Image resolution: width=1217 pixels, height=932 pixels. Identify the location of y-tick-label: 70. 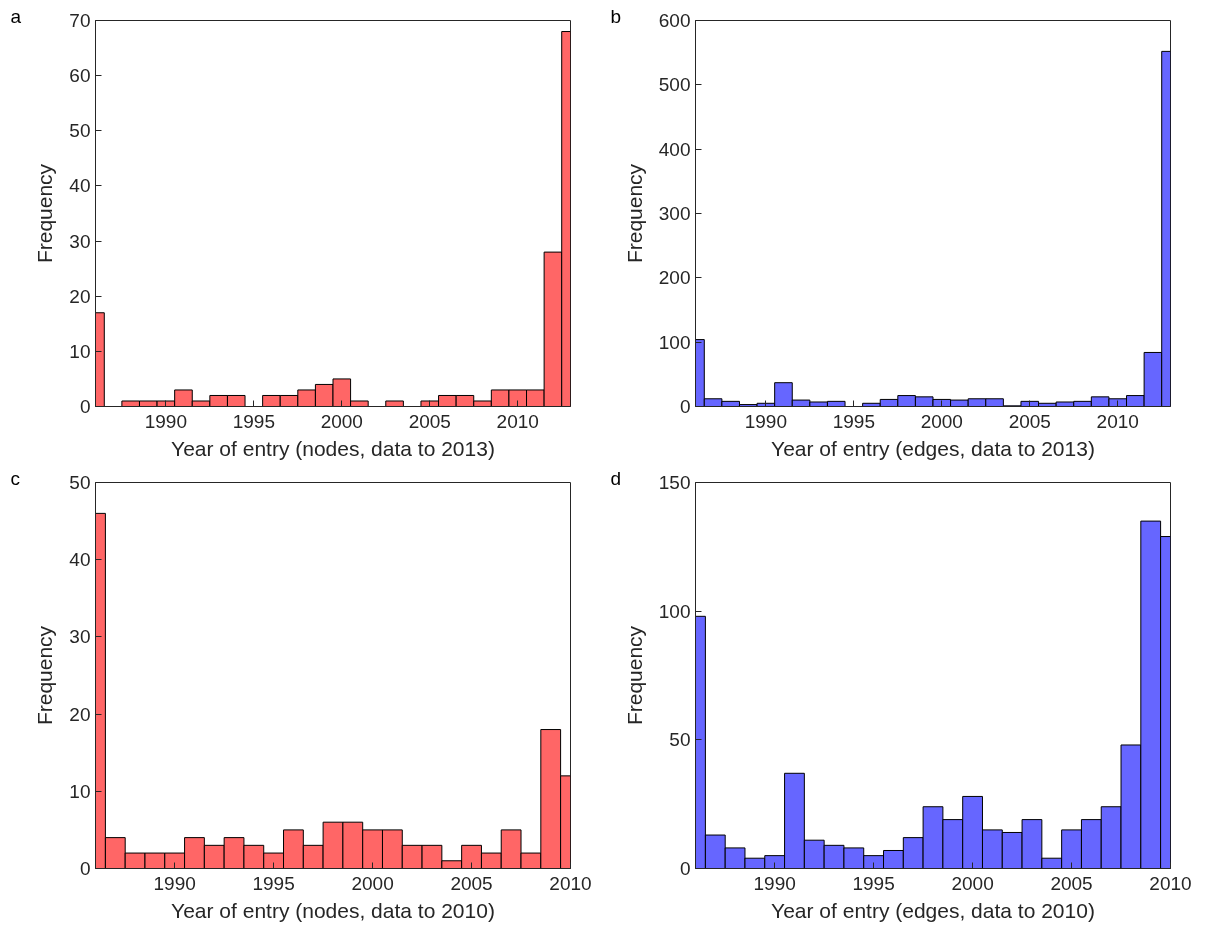
(80, 20).